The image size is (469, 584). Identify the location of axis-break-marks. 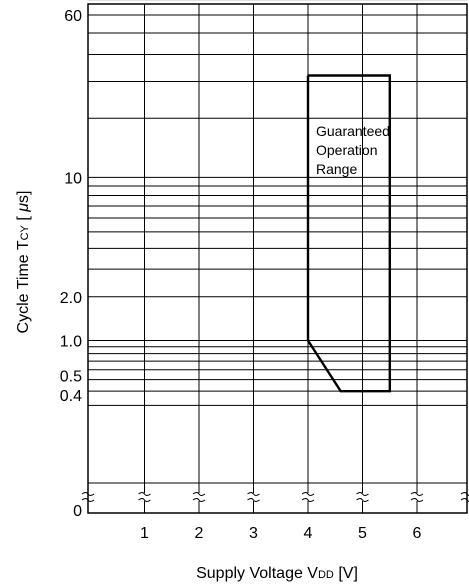
(275, 497).